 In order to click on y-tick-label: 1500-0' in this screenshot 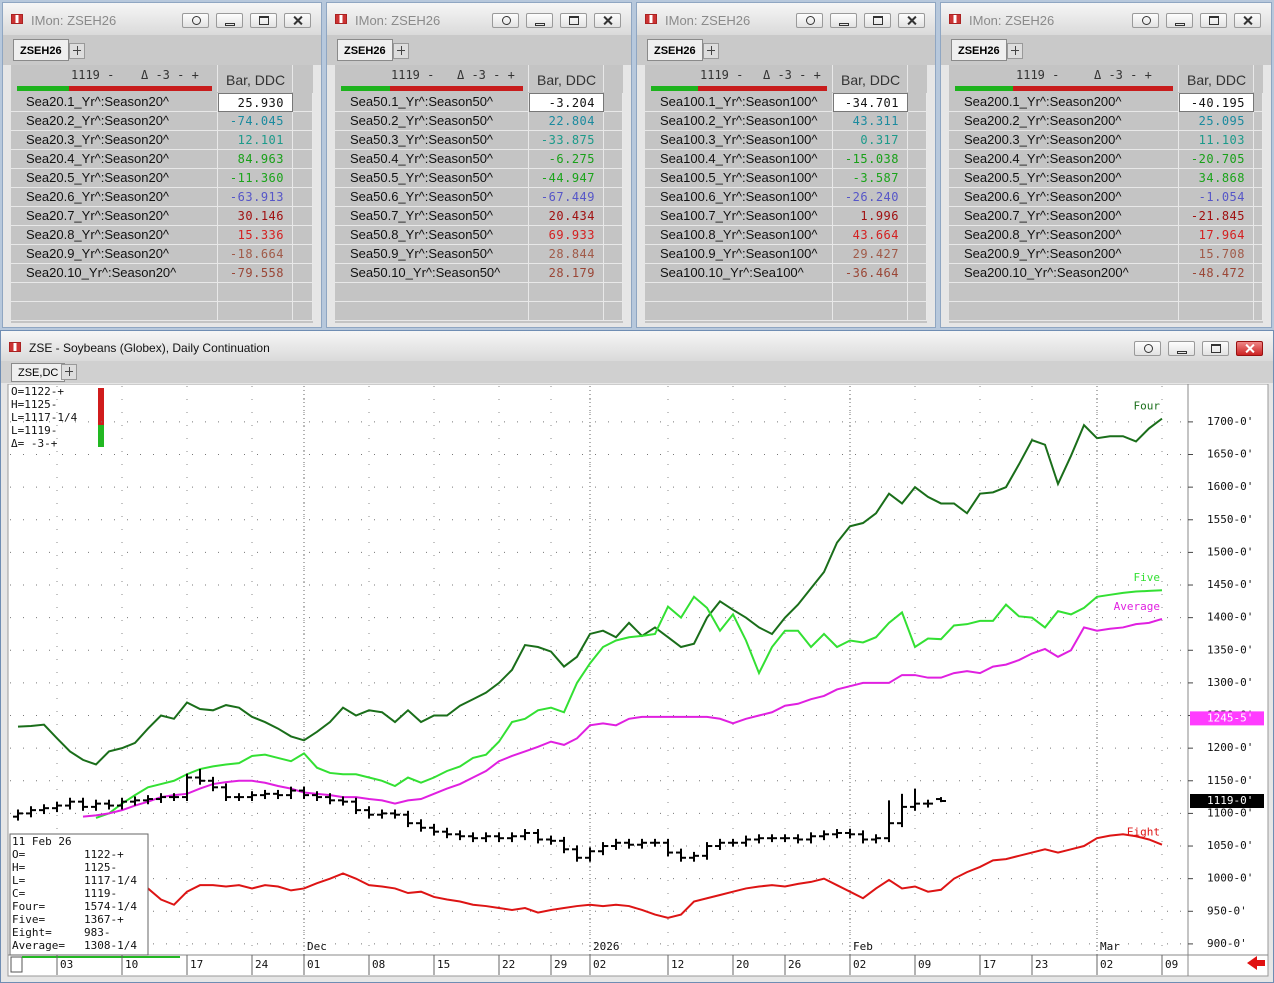, I will do `click(1230, 551)`.